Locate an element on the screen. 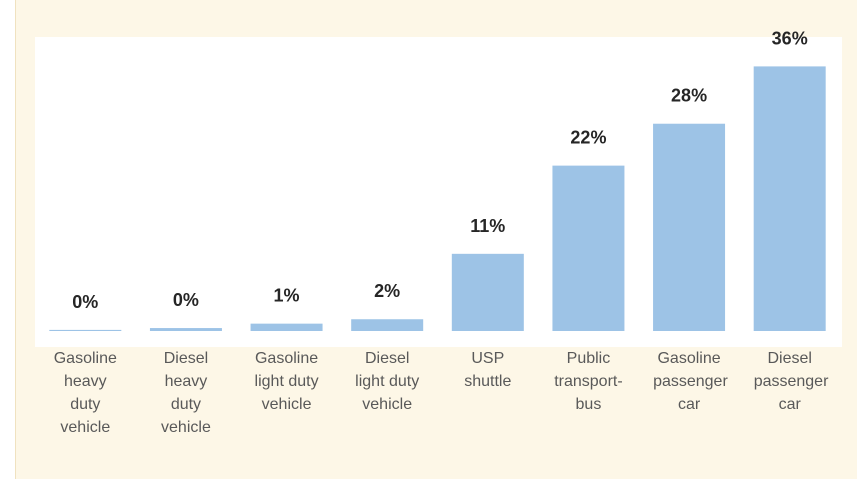 This screenshot has width=858, height=479. x-tick-label: Diesel passenger car is located at coordinates (791, 381).